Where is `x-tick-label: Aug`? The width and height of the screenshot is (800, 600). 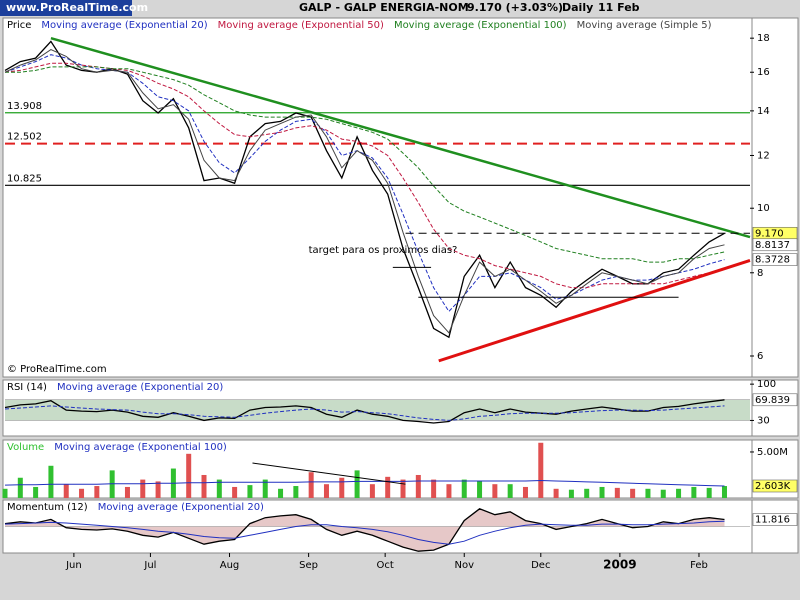 x-tick-label: Aug is located at coordinates (230, 565).